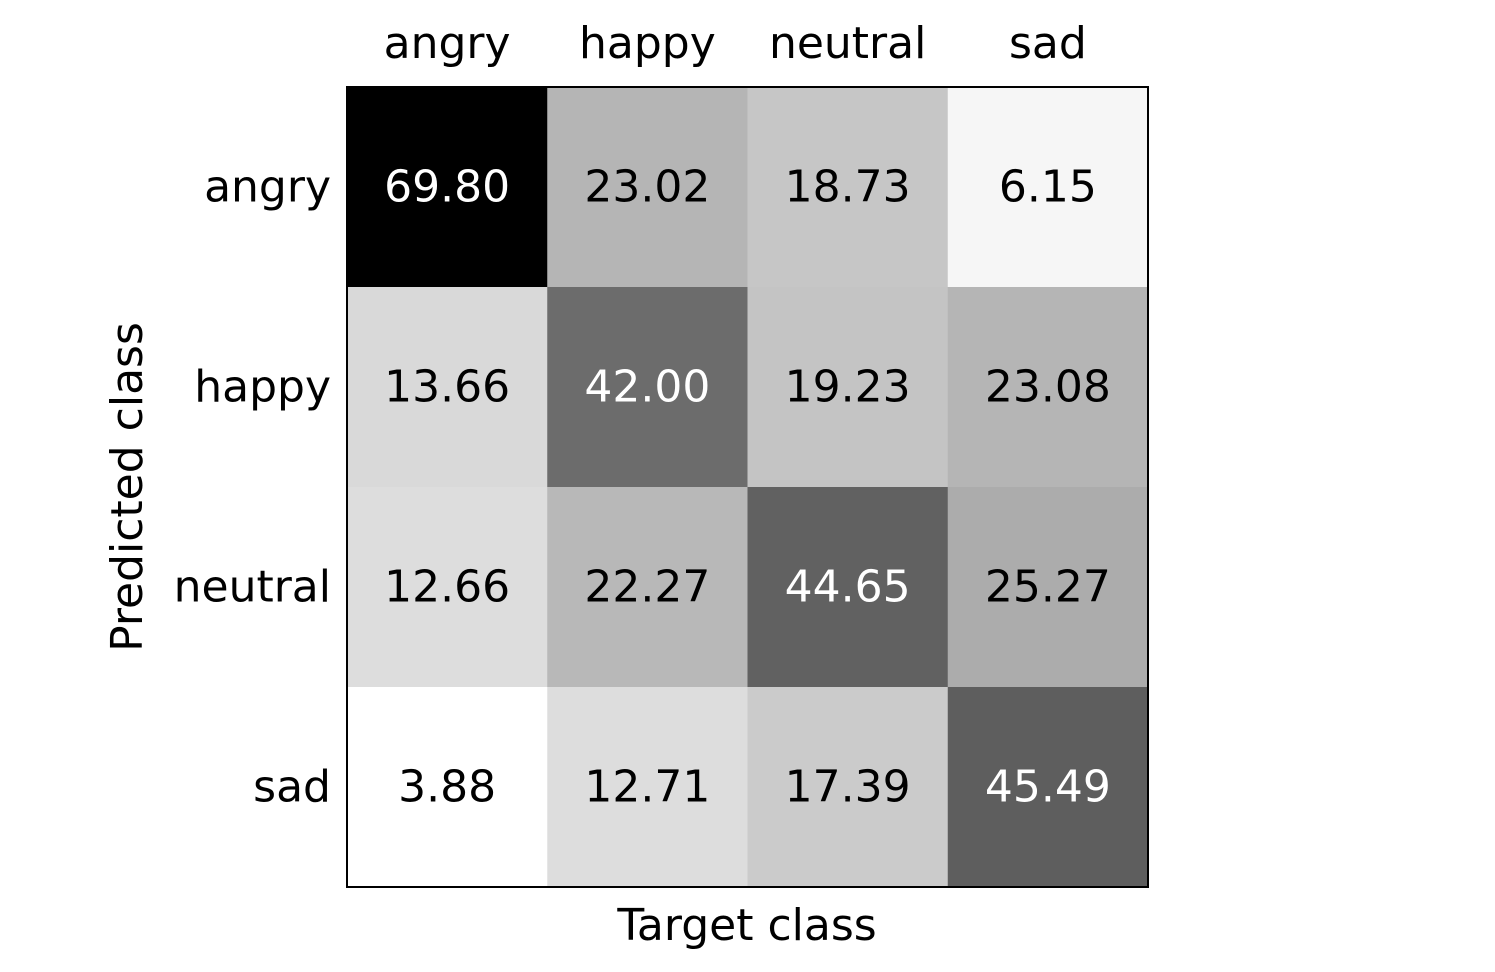 This screenshot has height=972, width=1495. I want to click on cell-value-label: 17.39, so click(848, 787).